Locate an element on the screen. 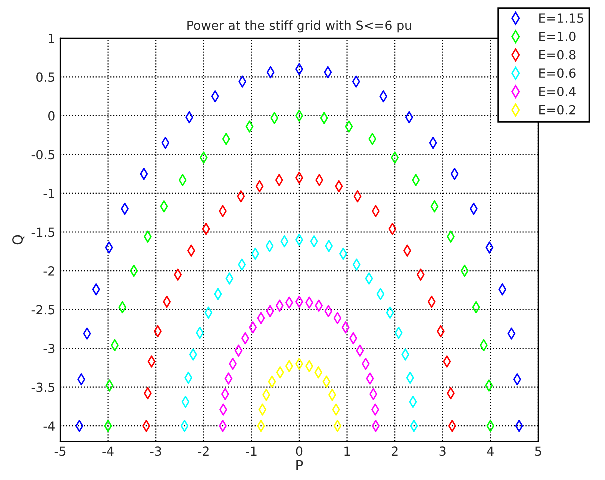  x-tick-label: -3 is located at coordinates (156, 451).